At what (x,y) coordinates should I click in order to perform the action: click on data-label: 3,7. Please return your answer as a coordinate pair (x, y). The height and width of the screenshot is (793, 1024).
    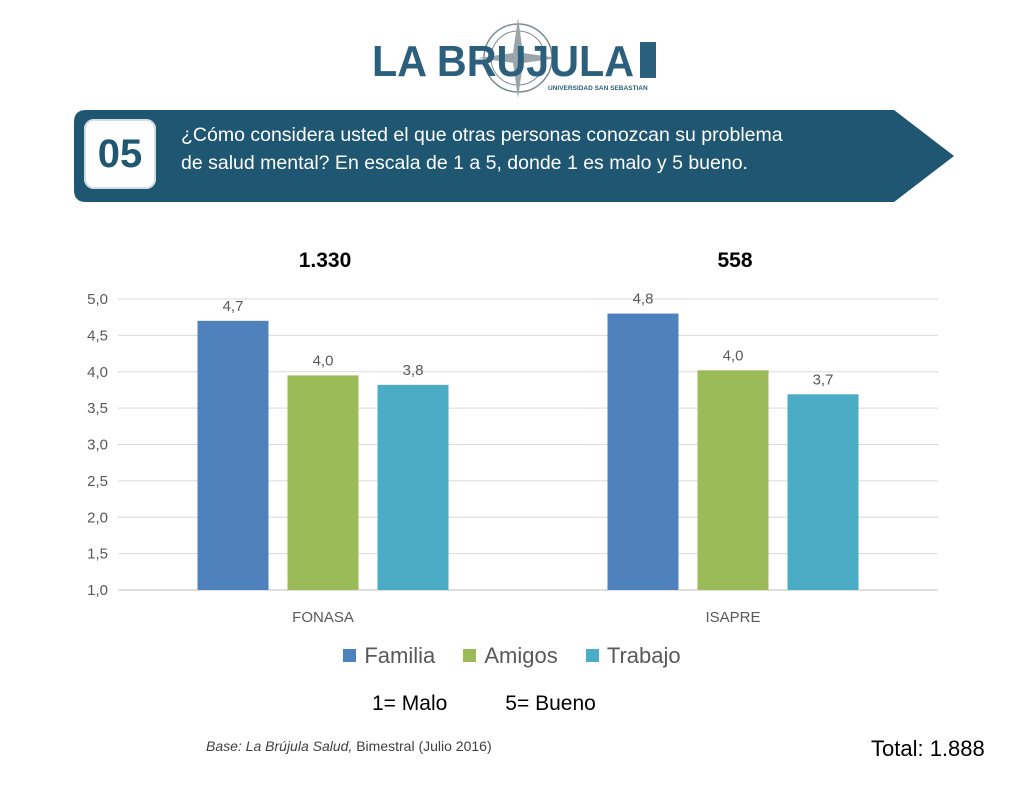
    Looking at the image, I should click on (823, 379).